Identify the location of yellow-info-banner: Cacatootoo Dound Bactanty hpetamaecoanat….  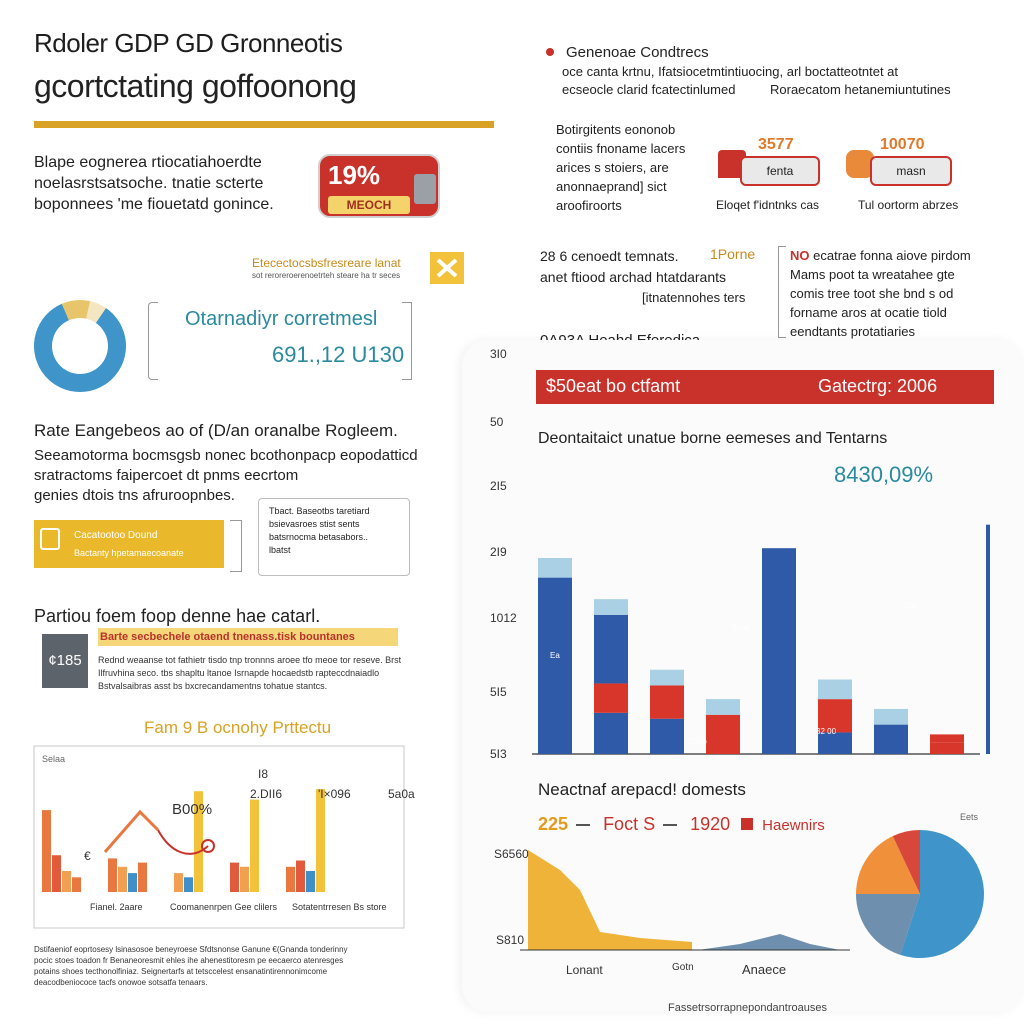
(129, 544).